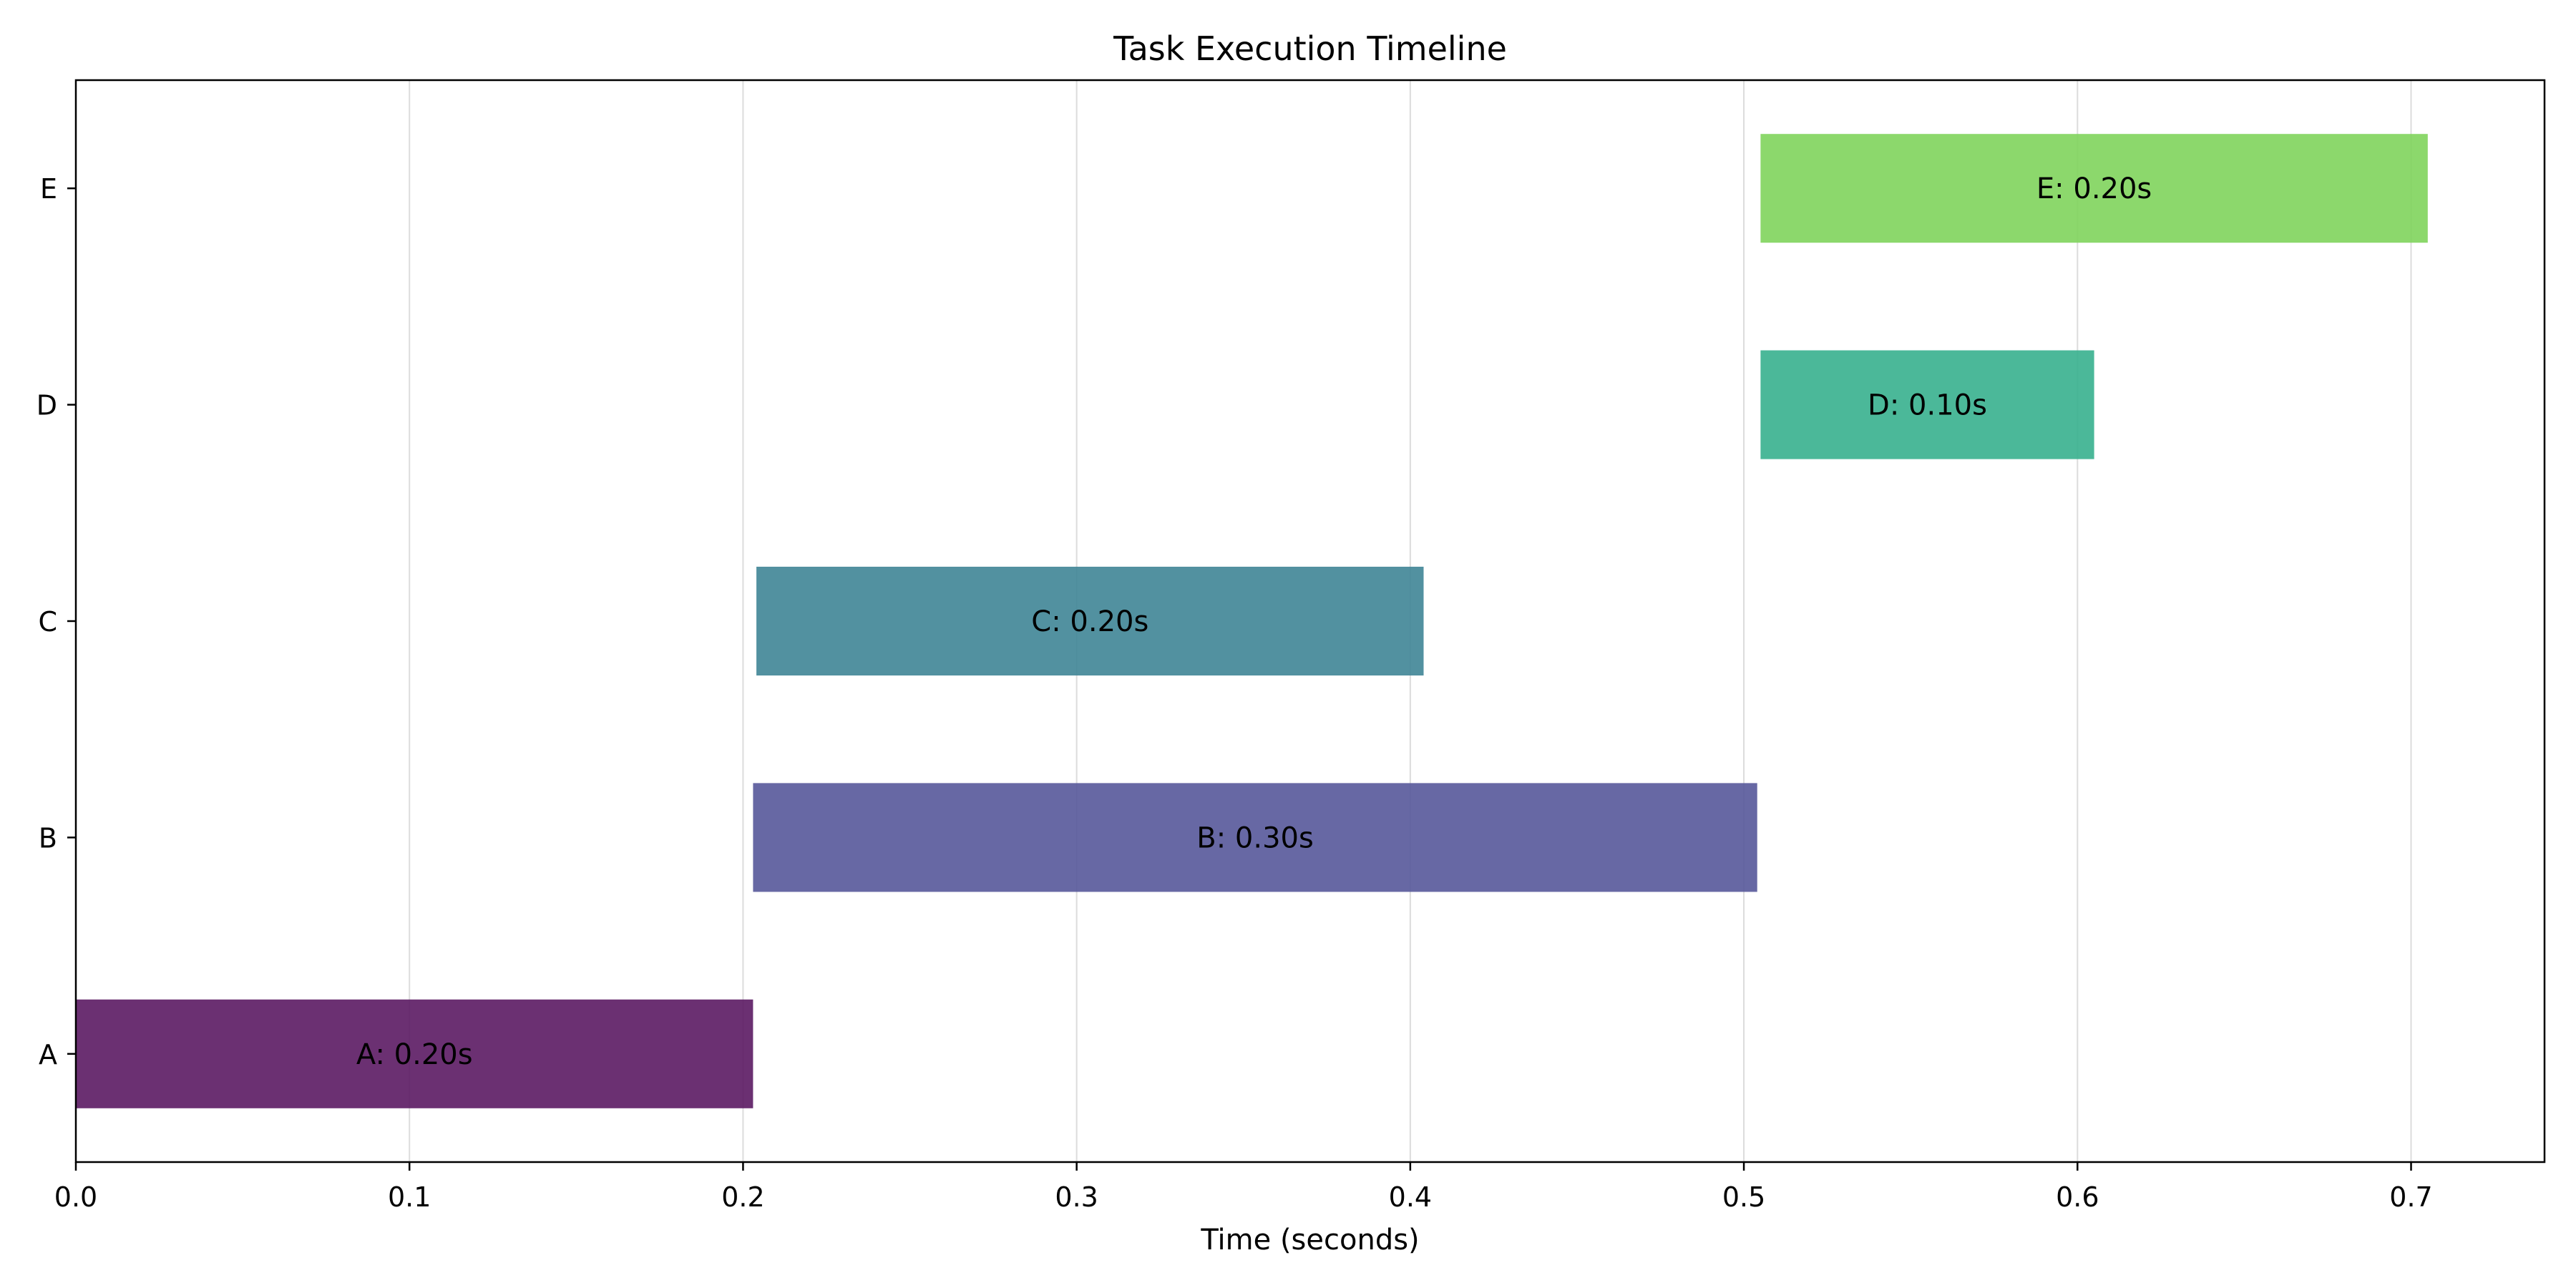 This screenshot has width=2576, height=1288. I want to click on bar-a, so click(414, 1053).